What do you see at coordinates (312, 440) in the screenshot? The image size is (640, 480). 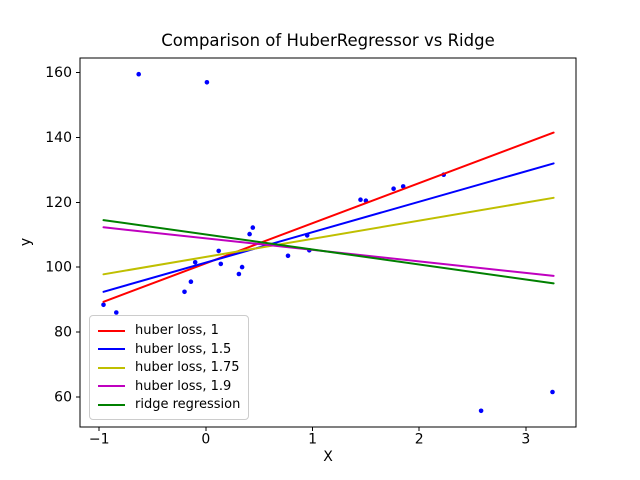 I see `x-tick-label: 1` at bounding box center [312, 440].